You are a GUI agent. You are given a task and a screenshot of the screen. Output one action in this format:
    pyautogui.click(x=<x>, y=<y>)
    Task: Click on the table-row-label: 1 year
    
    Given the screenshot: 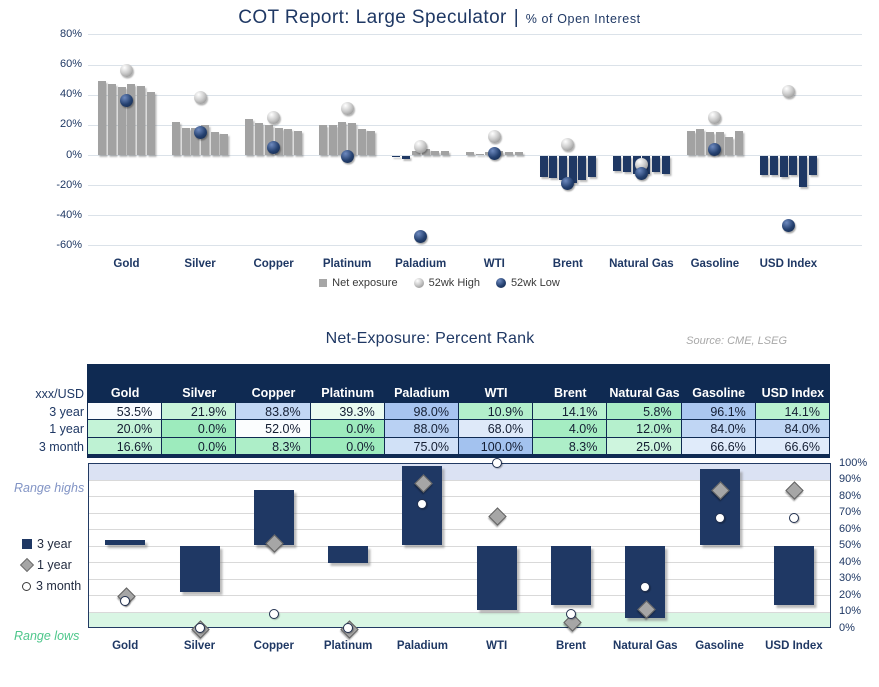 What is the action you would take?
    pyautogui.click(x=66, y=429)
    